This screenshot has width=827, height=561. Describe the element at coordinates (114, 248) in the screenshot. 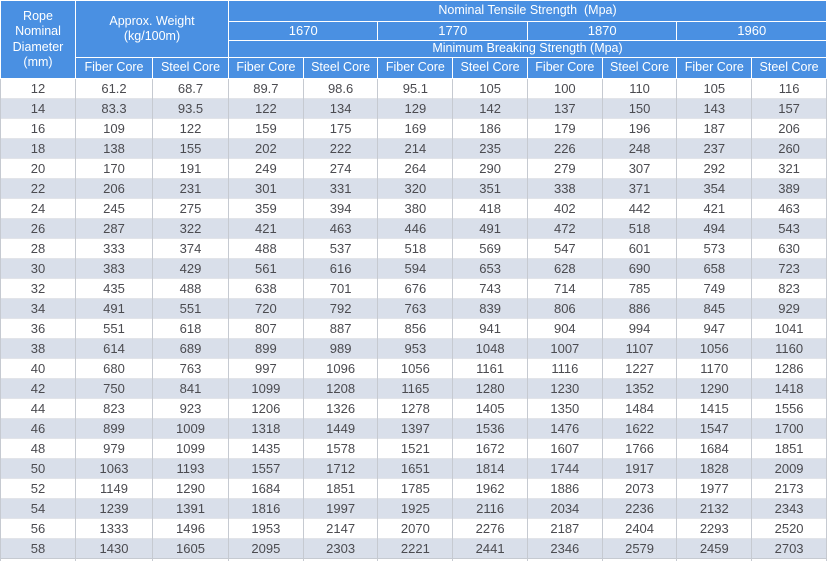

I see `cell-approx_weight_fiber_core: 333` at that location.